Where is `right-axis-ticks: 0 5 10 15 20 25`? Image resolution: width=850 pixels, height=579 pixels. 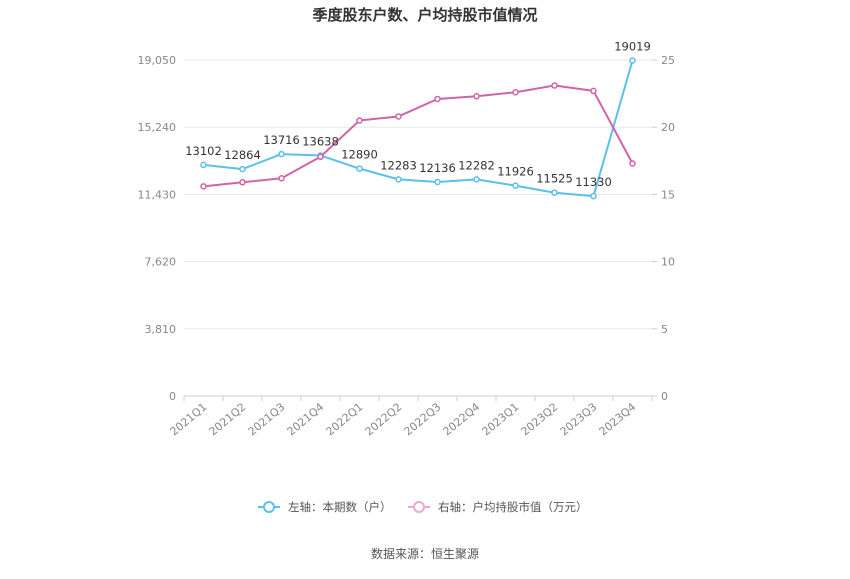
right-axis-ticks: 0 5 10 15 20 25 is located at coordinates (663, 228).